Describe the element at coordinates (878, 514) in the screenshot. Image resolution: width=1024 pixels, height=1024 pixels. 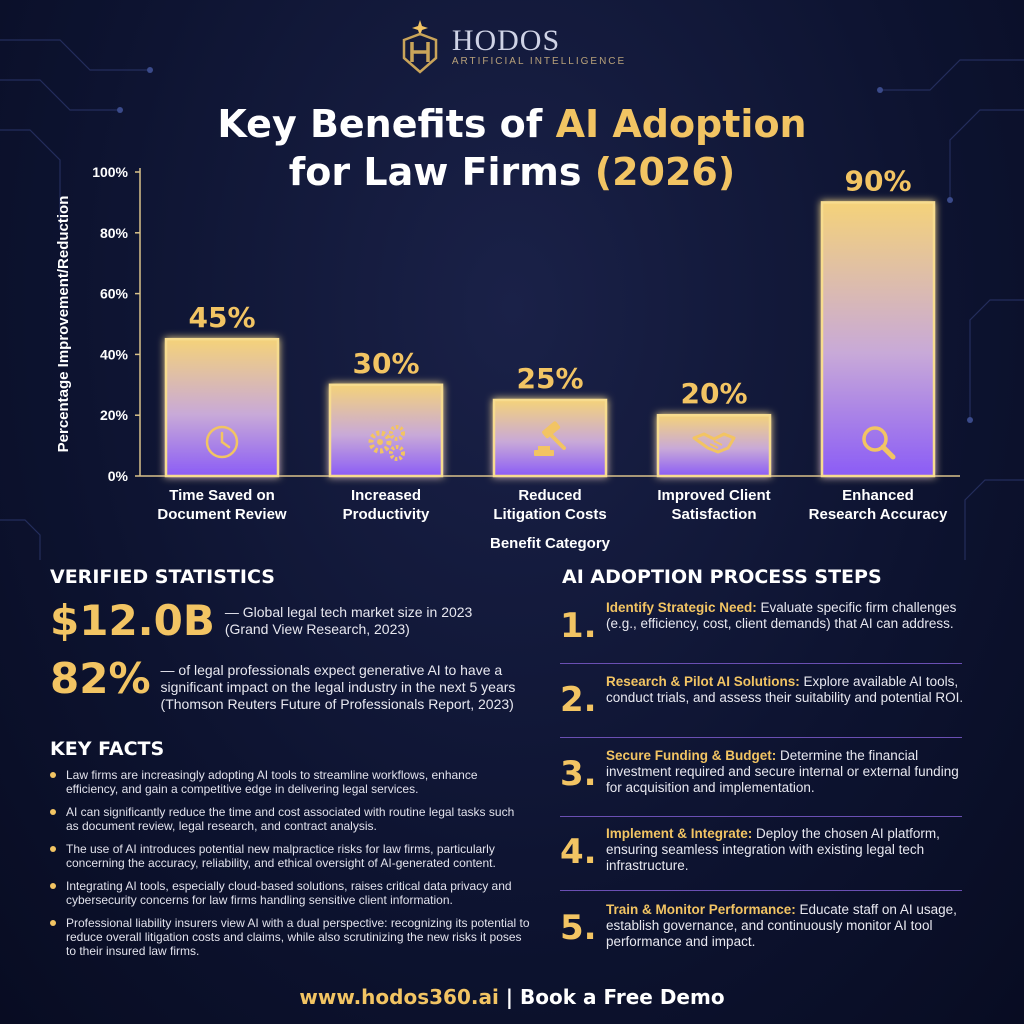
I see `x-tick-label: Research Accuracy` at that location.